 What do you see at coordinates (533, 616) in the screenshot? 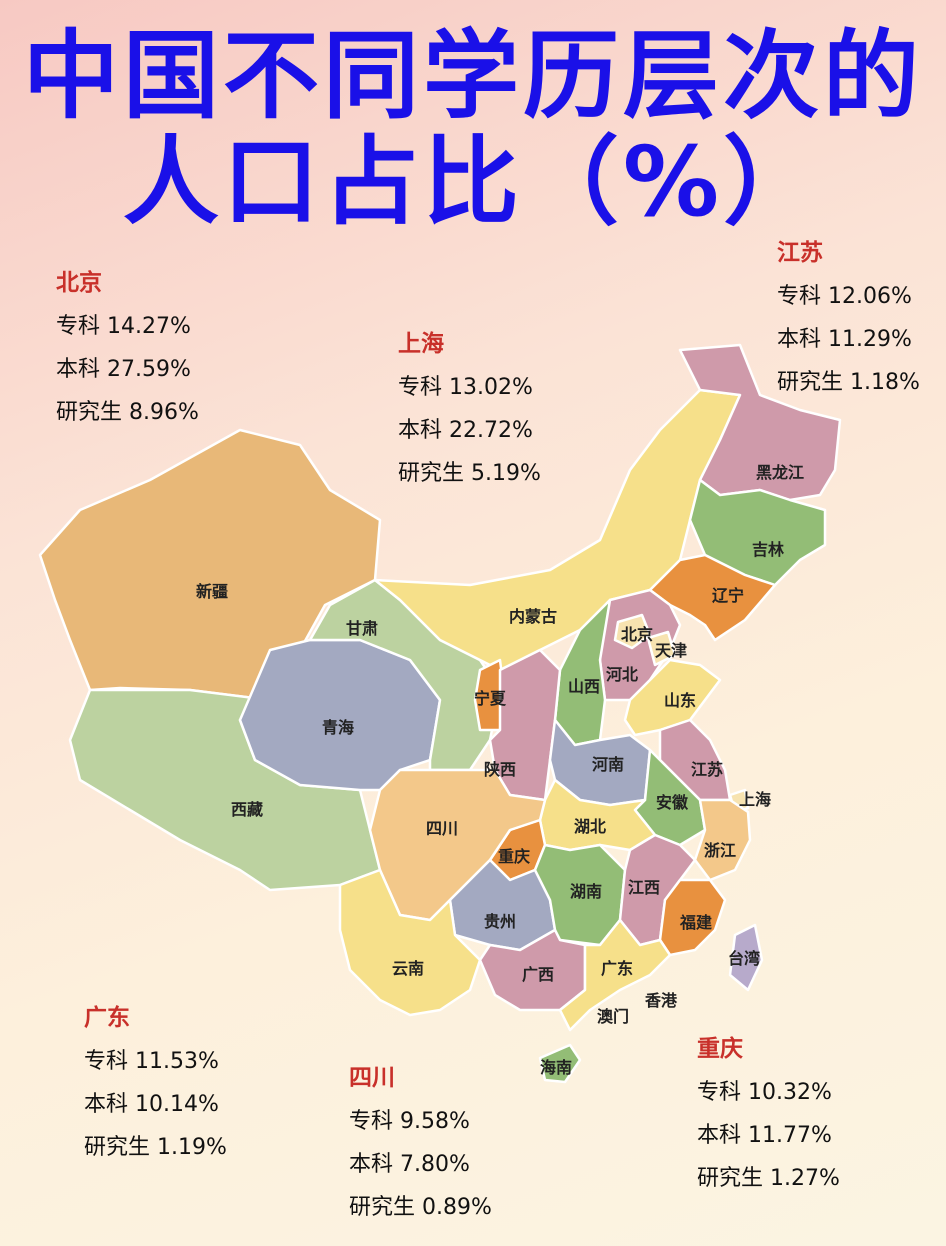
I see `label-neimenggu: 内蒙古` at bounding box center [533, 616].